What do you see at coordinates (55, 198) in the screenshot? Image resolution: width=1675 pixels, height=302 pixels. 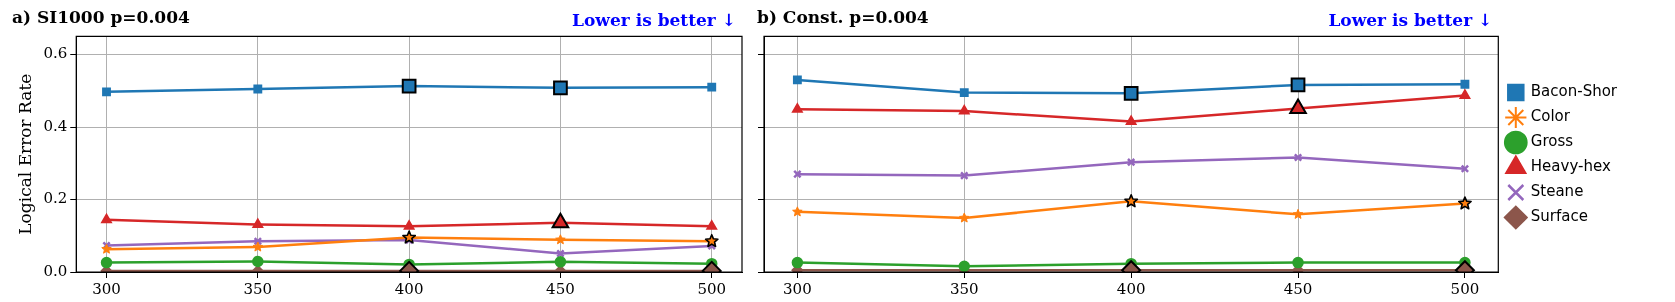 I see `y-tick-label: 0.2` at bounding box center [55, 198].